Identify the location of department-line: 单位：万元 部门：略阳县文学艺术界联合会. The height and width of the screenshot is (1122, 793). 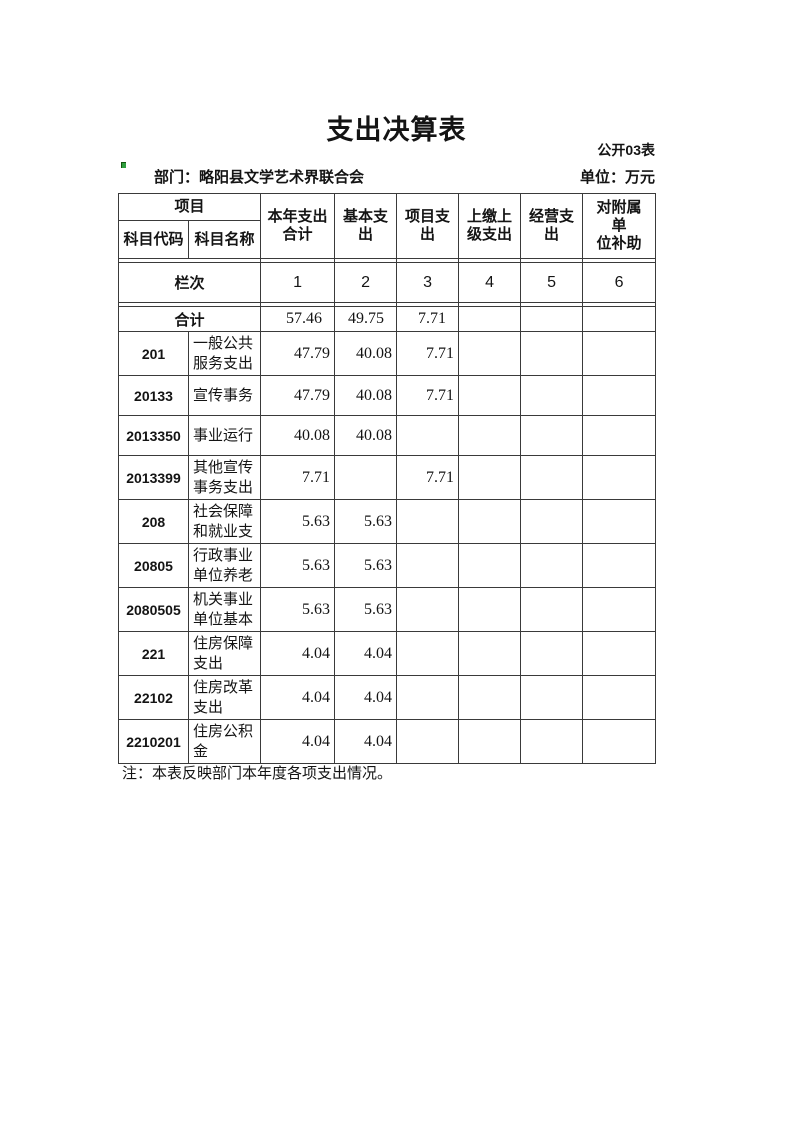
(386, 174).